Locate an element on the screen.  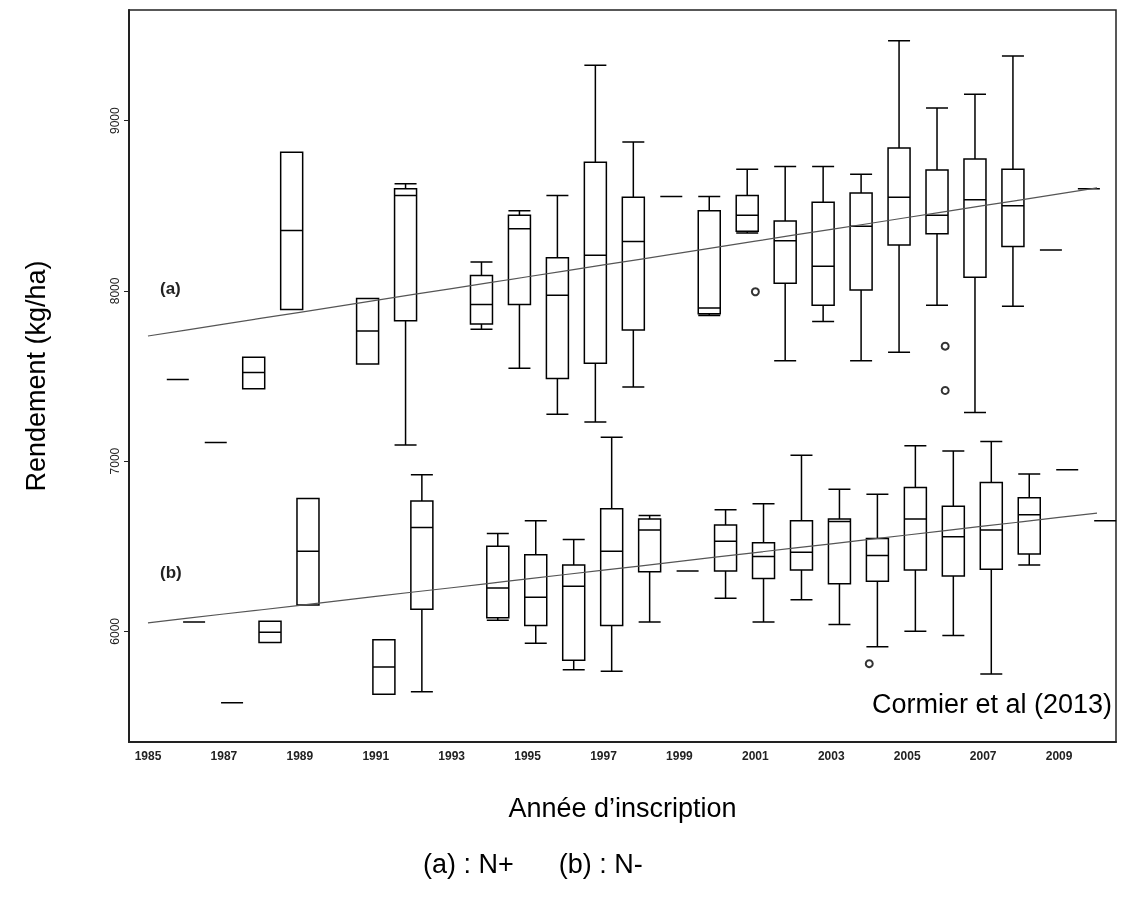
annotation: Cormier et al (2013) is located at coordinates (992, 703).